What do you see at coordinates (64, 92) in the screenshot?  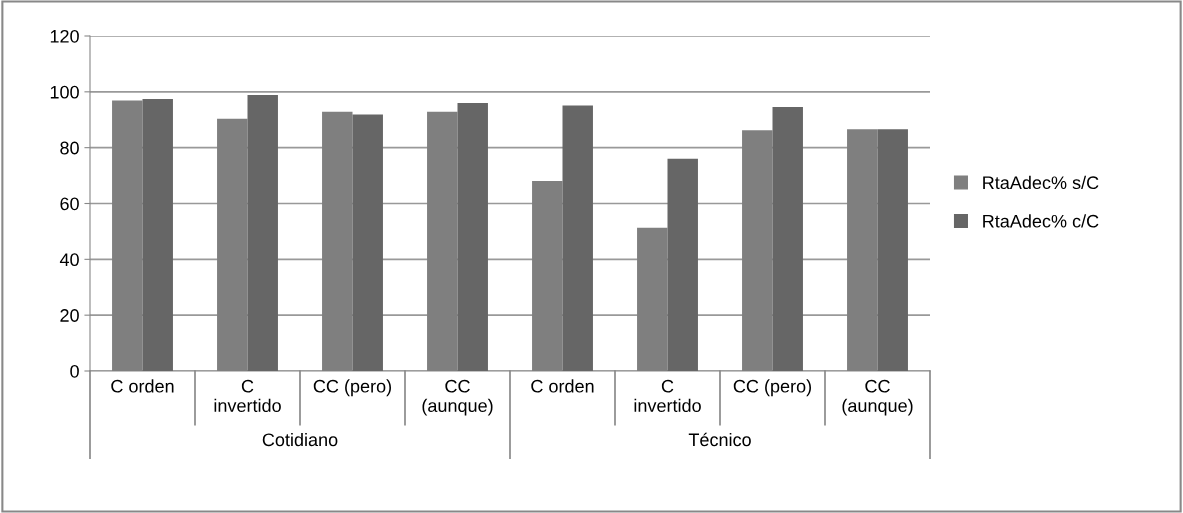 I see `y-tick-label: 100` at bounding box center [64, 92].